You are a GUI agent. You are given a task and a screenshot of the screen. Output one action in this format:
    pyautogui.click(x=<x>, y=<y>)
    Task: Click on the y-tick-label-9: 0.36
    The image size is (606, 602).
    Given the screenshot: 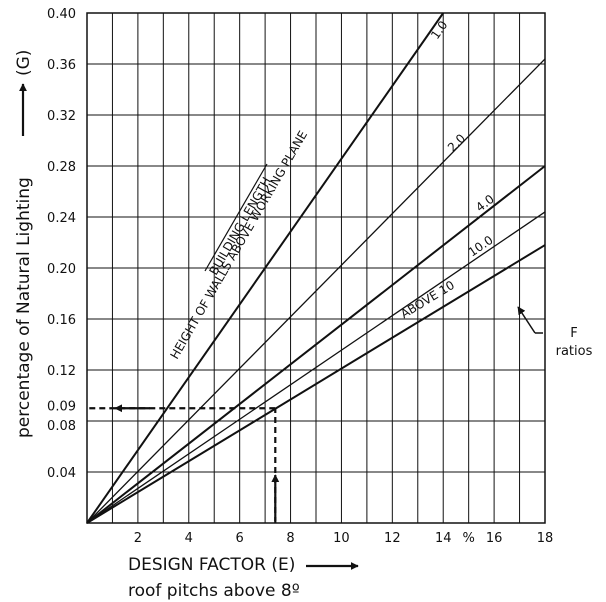 What is the action you would take?
    pyautogui.click(x=61, y=65)
    